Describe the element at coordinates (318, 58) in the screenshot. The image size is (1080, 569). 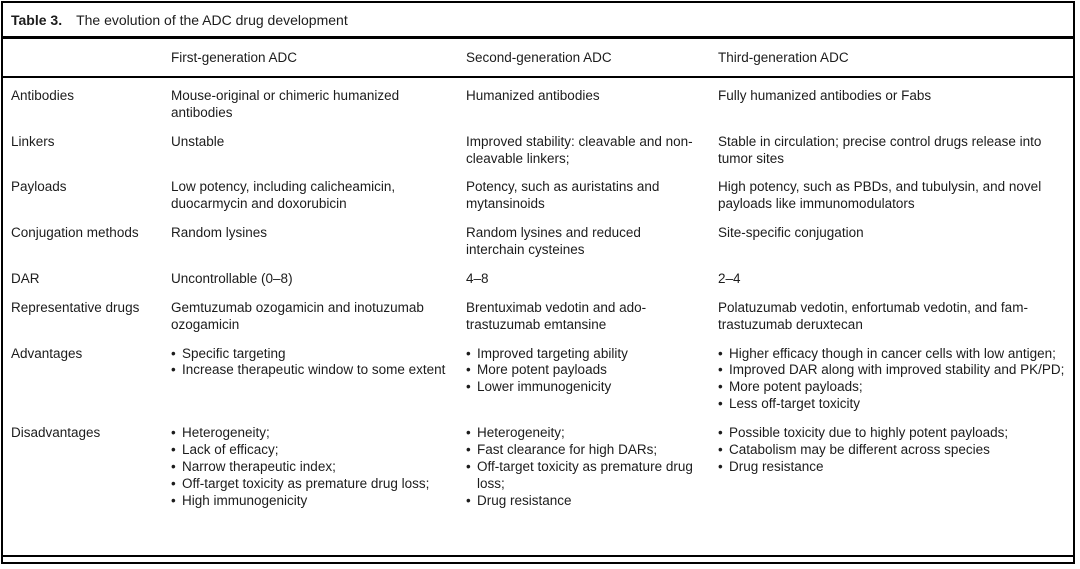
I see `header-first-generation: First-generation ADC` at that location.